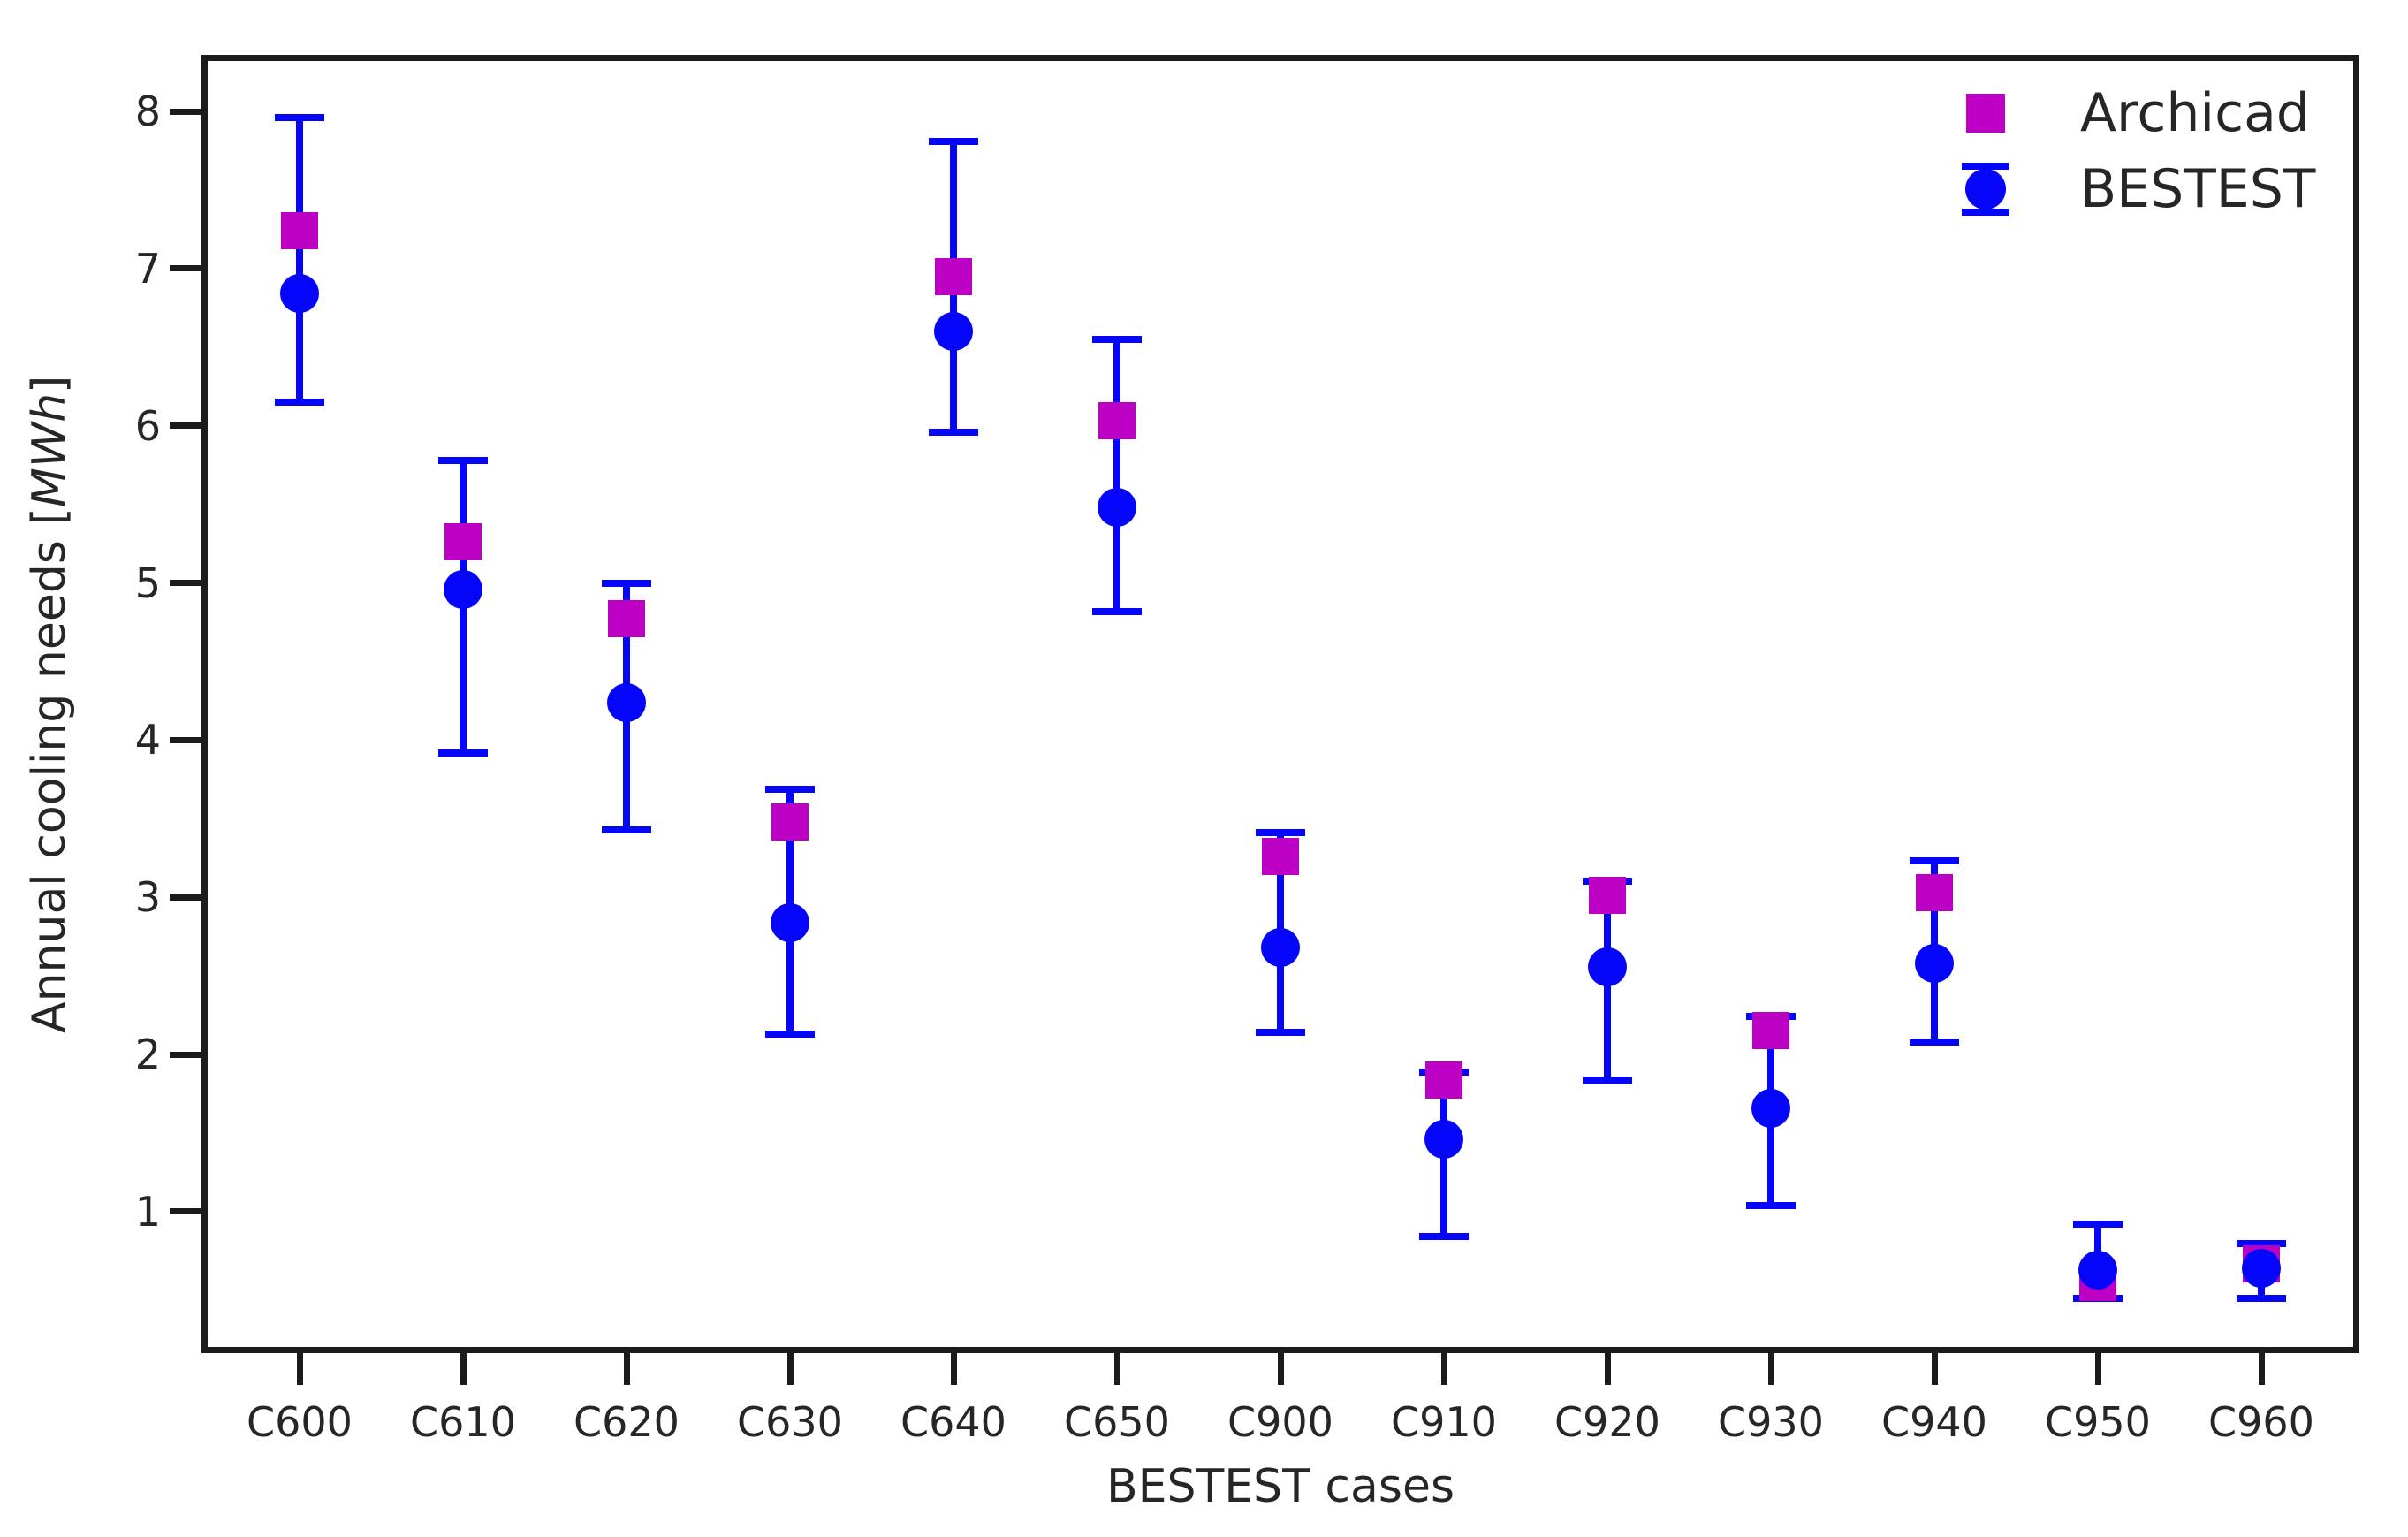  What do you see at coordinates (1934, 861) in the screenshot?
I see `errorbar-cap-top-C940` at bounding box center [1934, 861].